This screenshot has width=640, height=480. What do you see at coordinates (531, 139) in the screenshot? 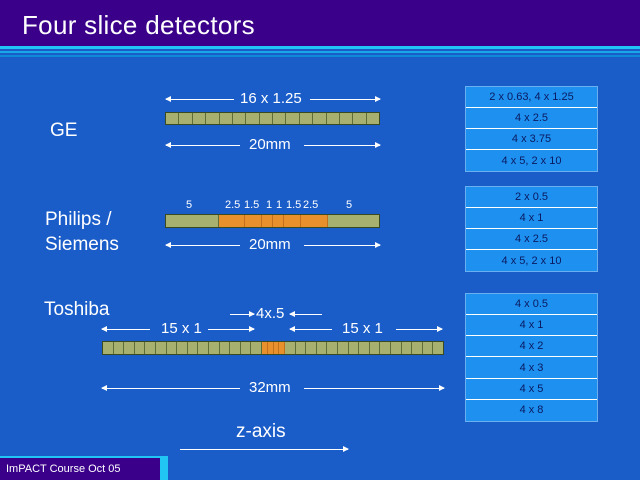
I see `mode-row: 4 x 3.75` at bounding box center [531, 139].